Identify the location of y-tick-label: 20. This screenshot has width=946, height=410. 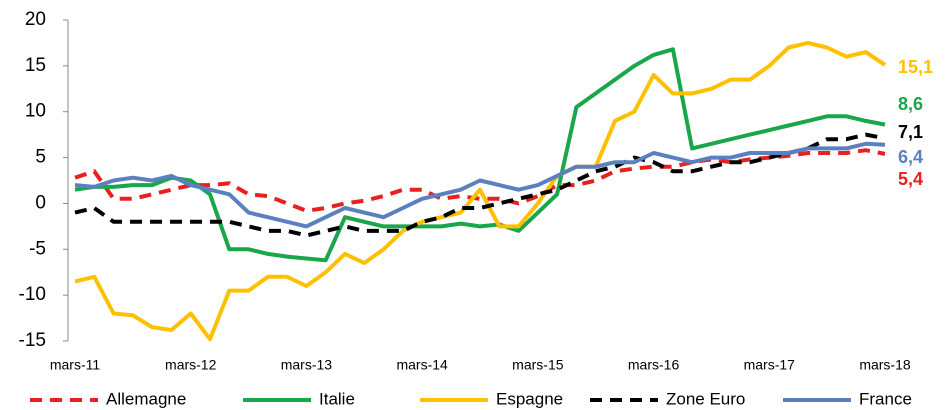
(35, 19).